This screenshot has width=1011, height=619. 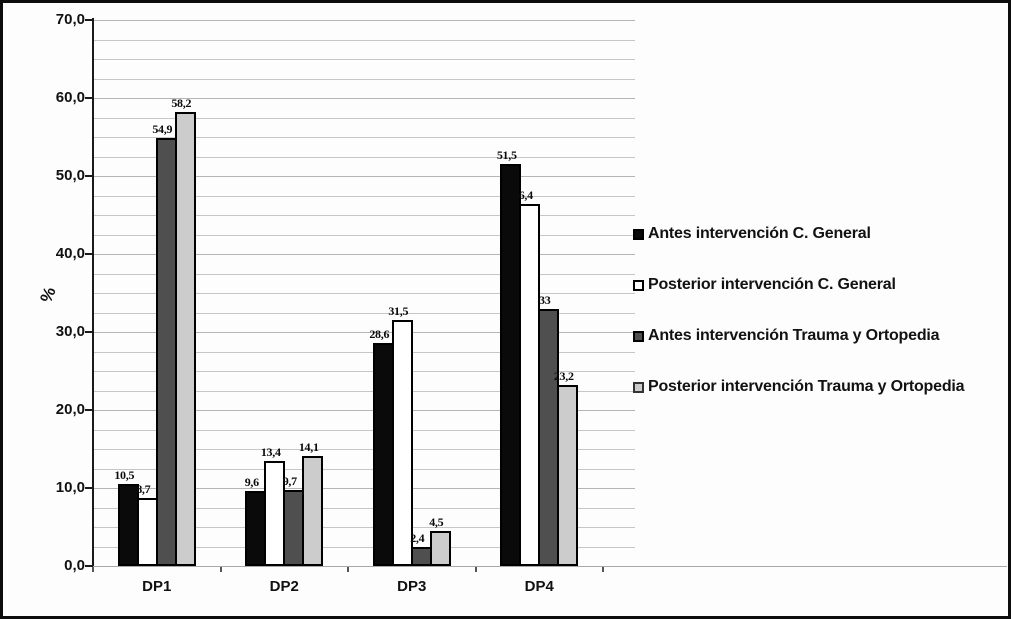 What do you see at coordinates (70, 97) in the screenshot?
I see `y-tick-label: 60,0` at bounding box center [70, 97].